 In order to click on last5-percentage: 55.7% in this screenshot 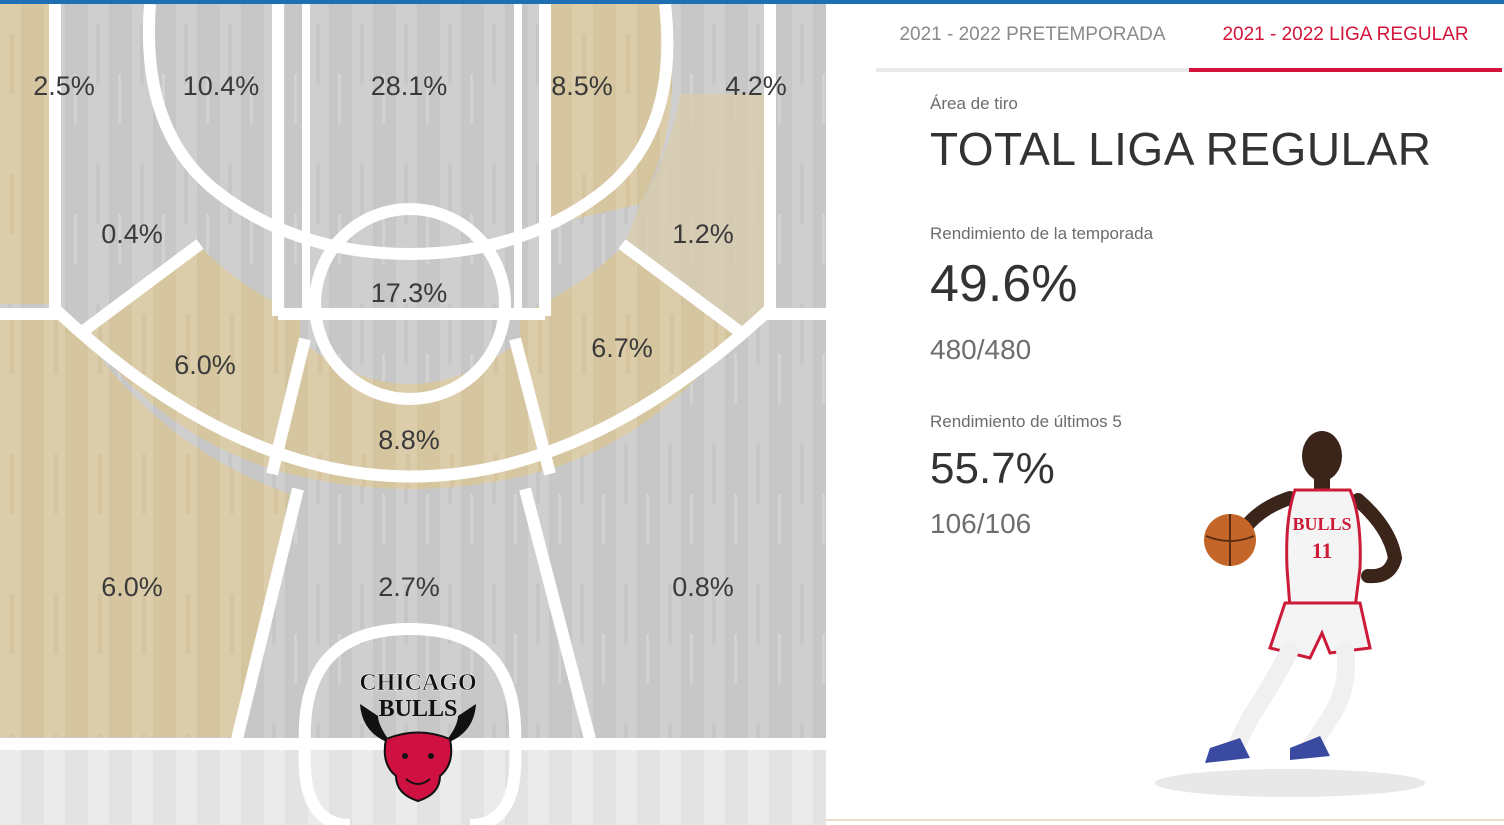, I will do `click(992, 468)`.